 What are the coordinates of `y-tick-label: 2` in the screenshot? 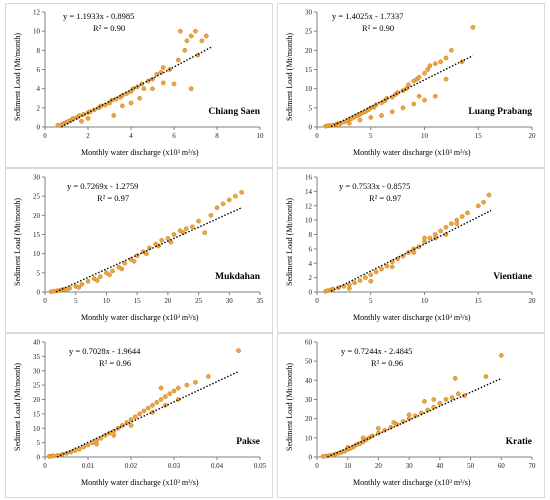 It's located at (311, 278).